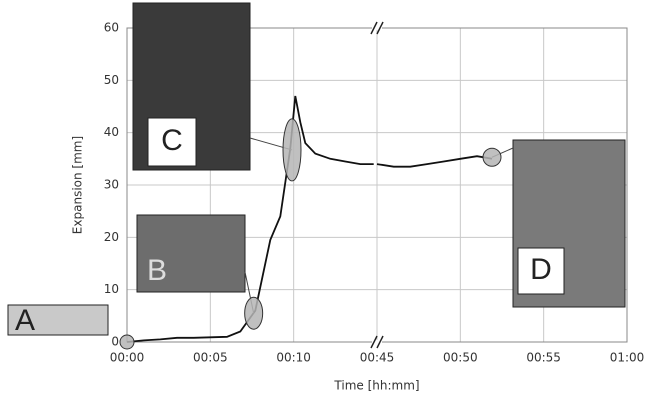 This screenshot has height=402, width=654. Describe the element at coordinates (210, 358) in the screenshot. I see `x-tick-label: 00:05` at that location.